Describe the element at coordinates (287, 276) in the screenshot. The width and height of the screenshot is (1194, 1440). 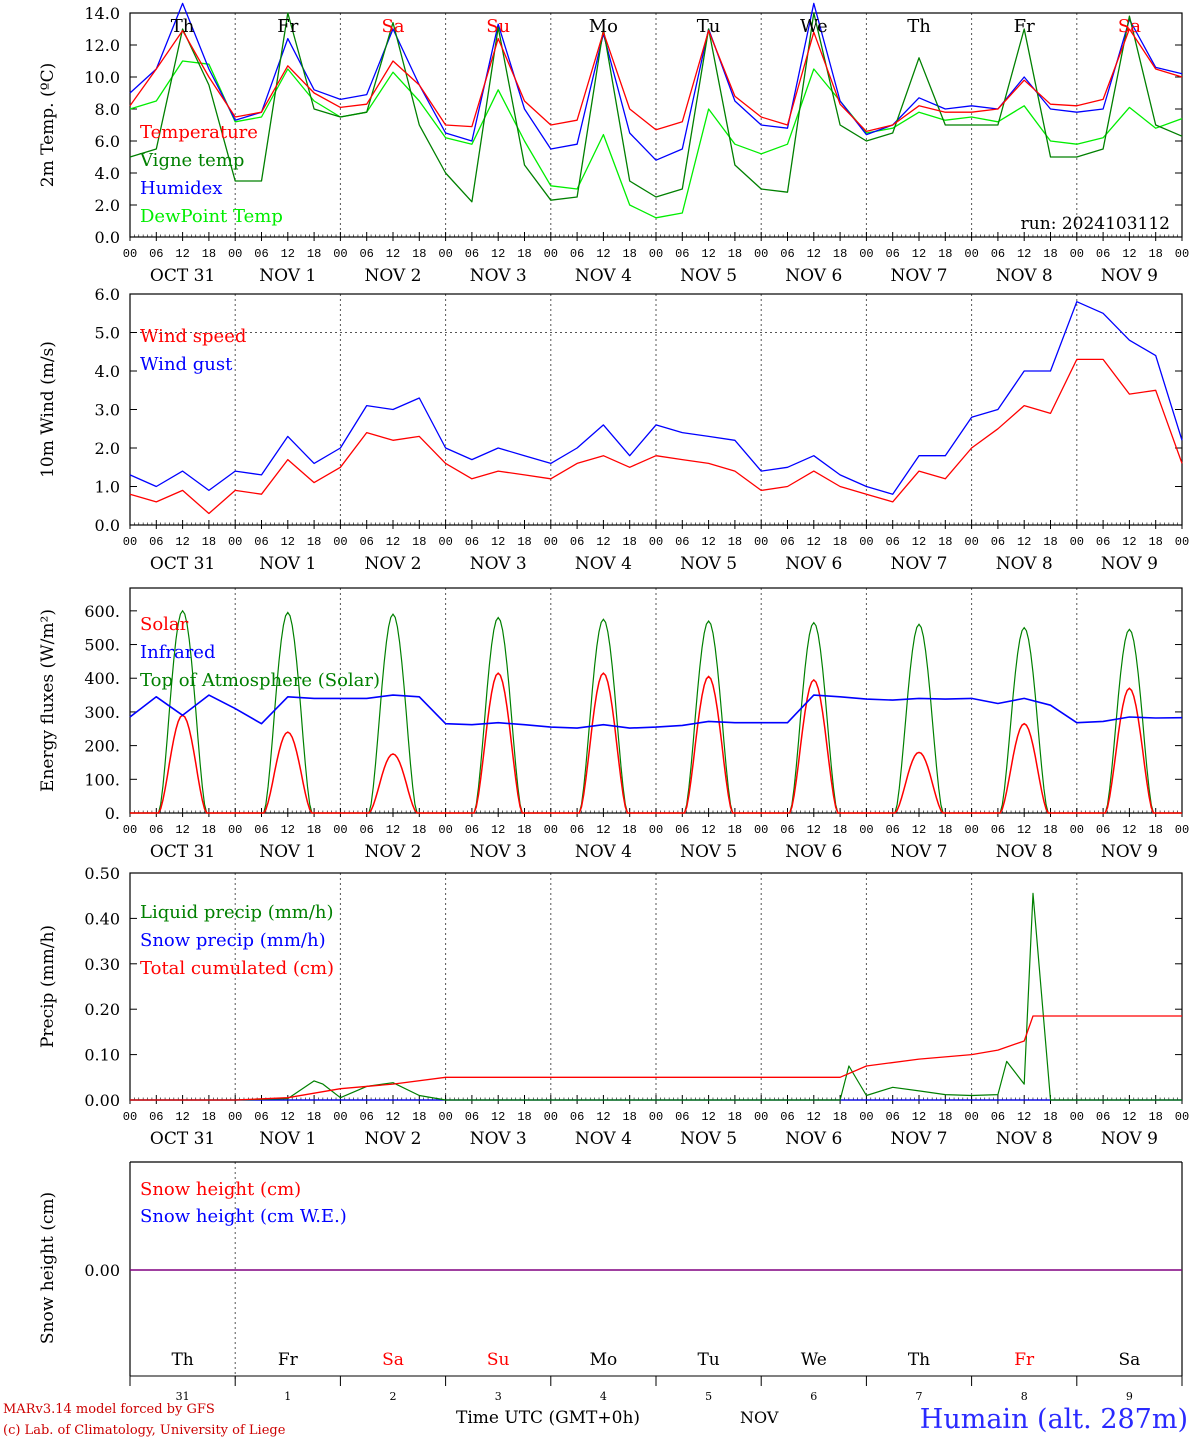
I see `date-label: NOV 1` at that location.